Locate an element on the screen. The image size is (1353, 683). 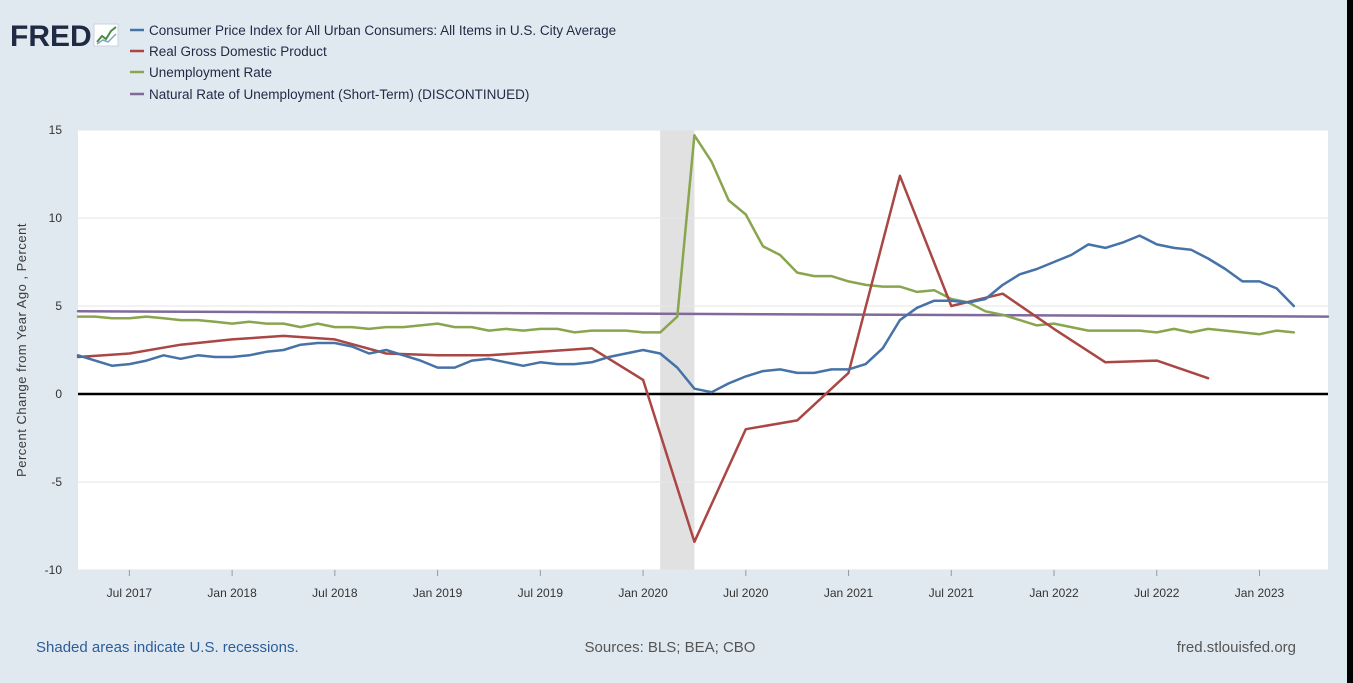
x-tick-label: Jul 2018 is located at coordinates (335, 593).